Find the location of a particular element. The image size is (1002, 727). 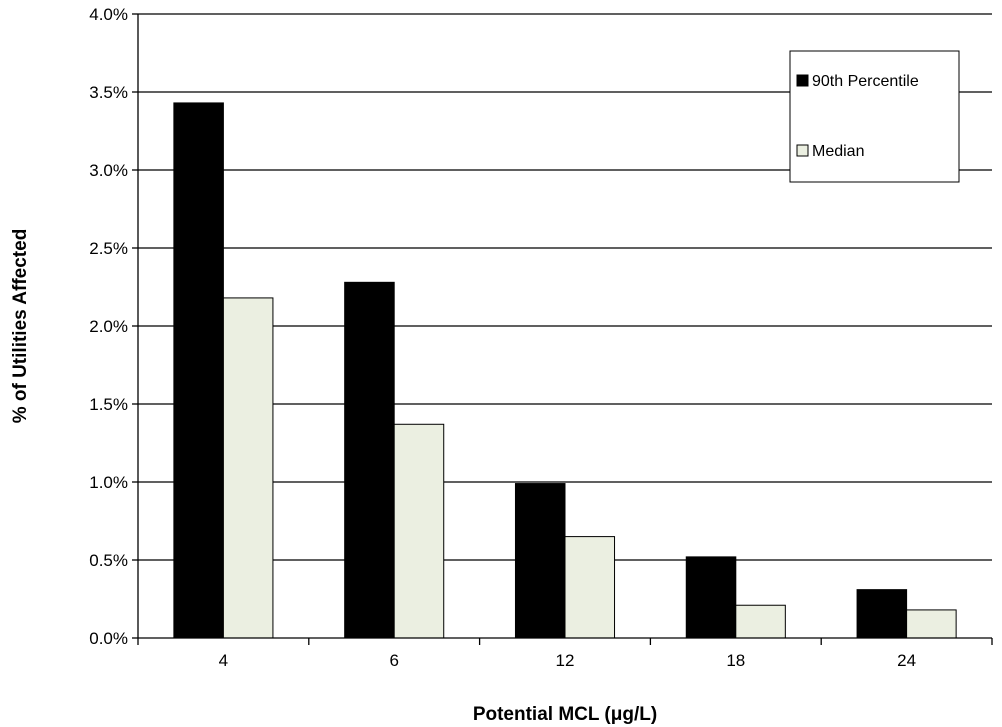

legend-swatch-90th-percentile is located at coordinates (802, 80).